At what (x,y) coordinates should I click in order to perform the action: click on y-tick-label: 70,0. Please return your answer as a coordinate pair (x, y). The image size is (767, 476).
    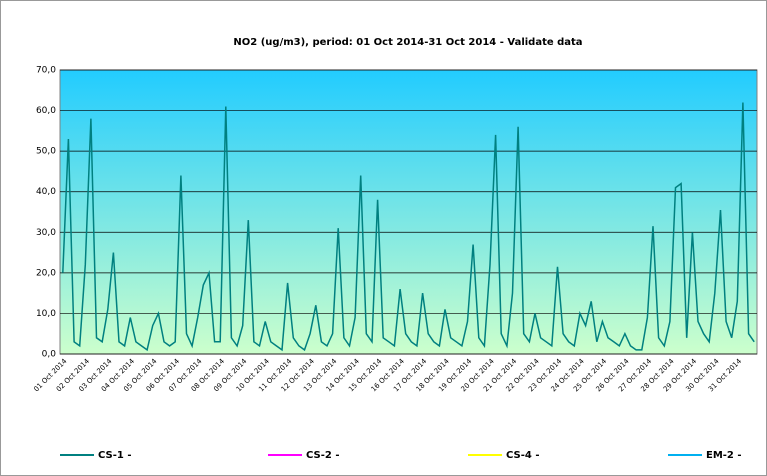
    Looking at the image, I should click on (46, 71).